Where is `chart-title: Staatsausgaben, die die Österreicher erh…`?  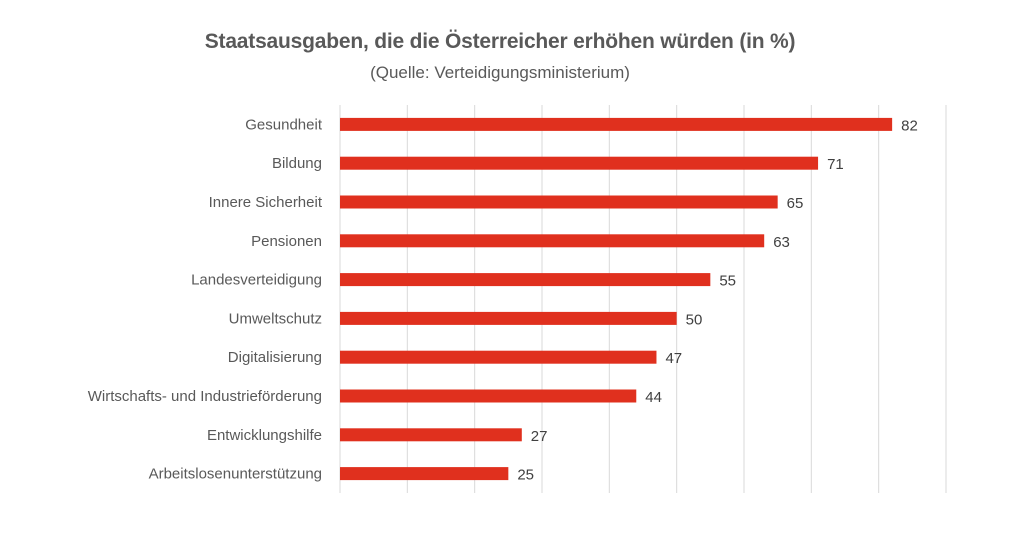 chart-title: Staatsausgaben, die die Österreicher erh… is located at coordinates (500, 41).